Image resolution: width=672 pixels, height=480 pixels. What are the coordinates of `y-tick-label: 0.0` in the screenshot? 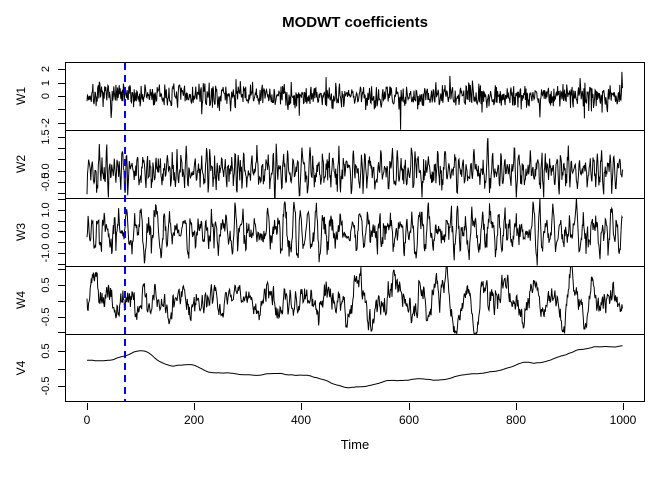 It's located at (46, 231).